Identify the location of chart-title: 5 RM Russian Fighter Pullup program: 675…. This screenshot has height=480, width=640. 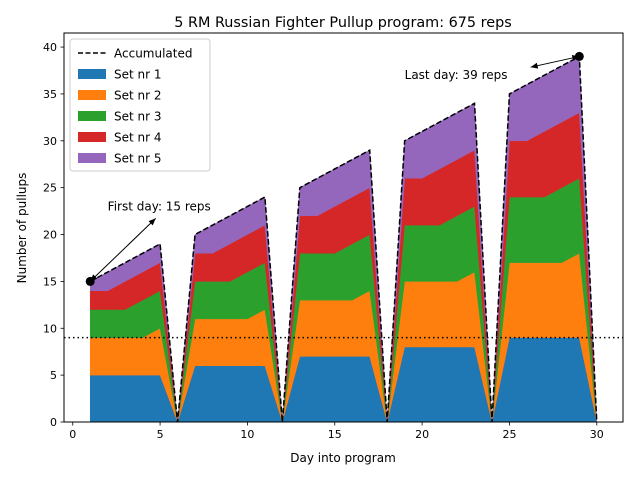
(343, 23).